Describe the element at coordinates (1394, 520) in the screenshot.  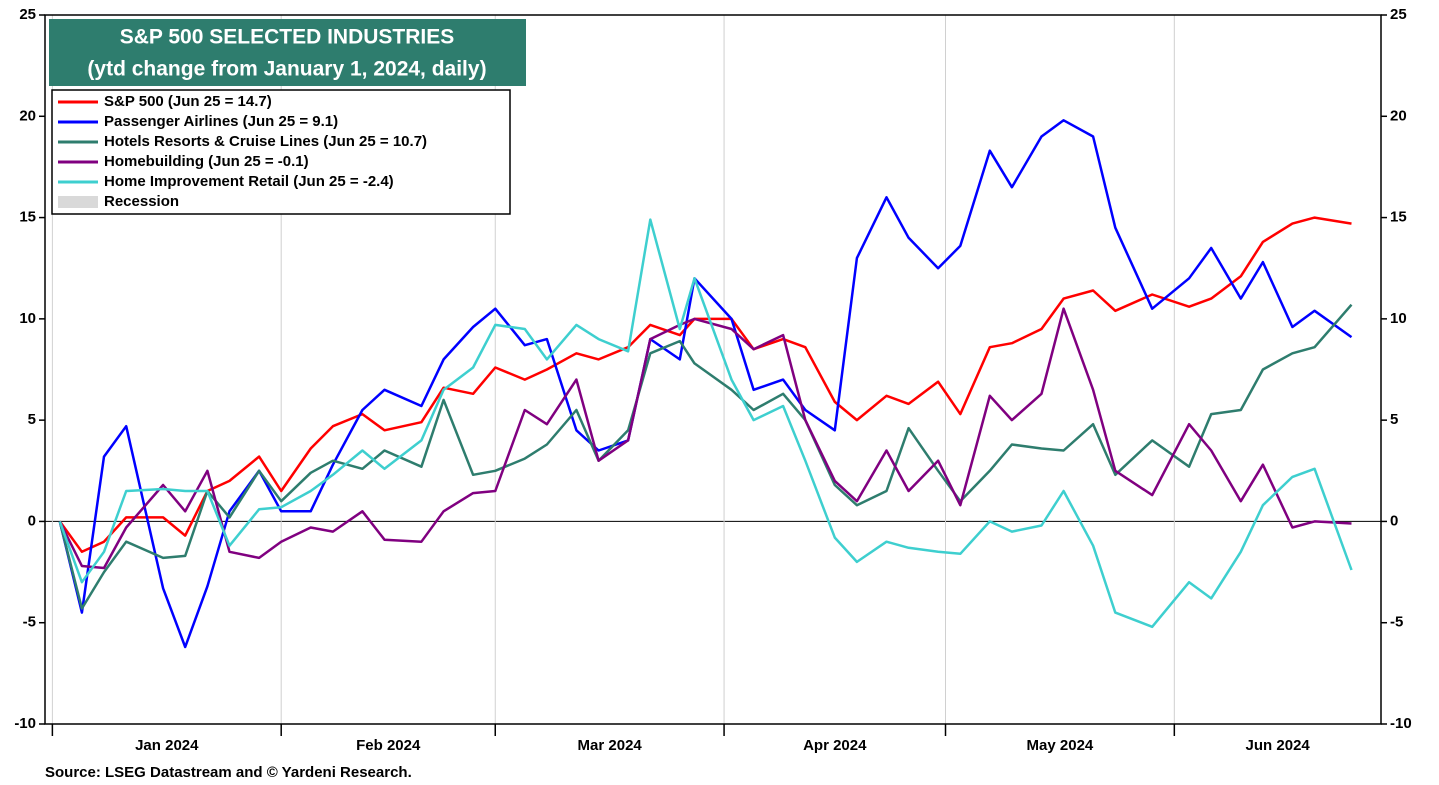
I see `y2-tick-label: 0` at that location.